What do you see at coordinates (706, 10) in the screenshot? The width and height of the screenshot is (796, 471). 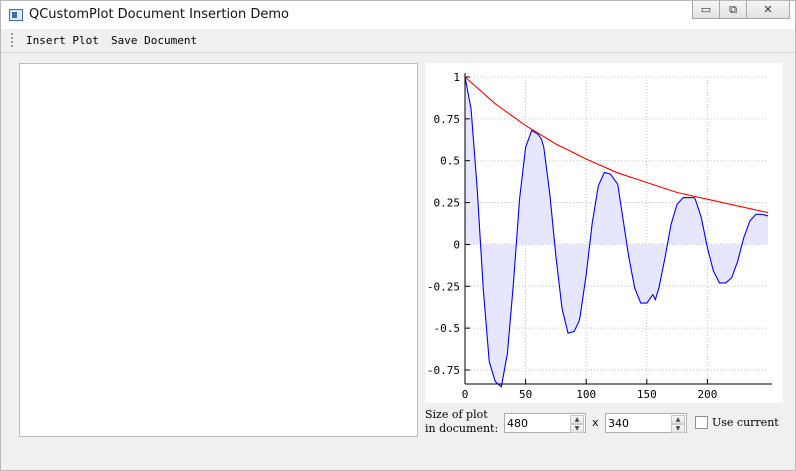 I see `minimize-icon: ▭` at bounding box center [706, 10].